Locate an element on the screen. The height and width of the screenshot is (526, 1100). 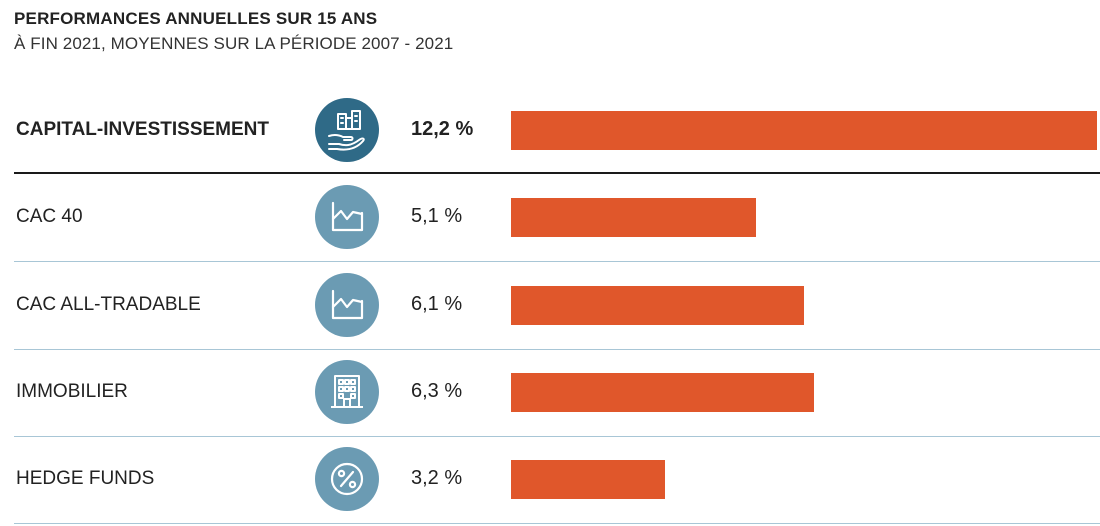
value-label-cac-40: 5,1 % is located at coordinates (437, 216).